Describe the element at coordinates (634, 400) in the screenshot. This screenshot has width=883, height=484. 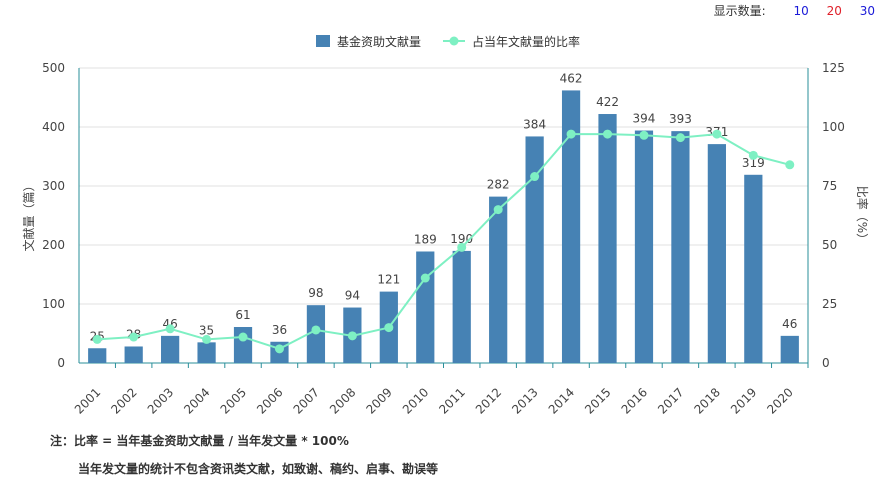
I see `x-tick-label: 2016` at that location.